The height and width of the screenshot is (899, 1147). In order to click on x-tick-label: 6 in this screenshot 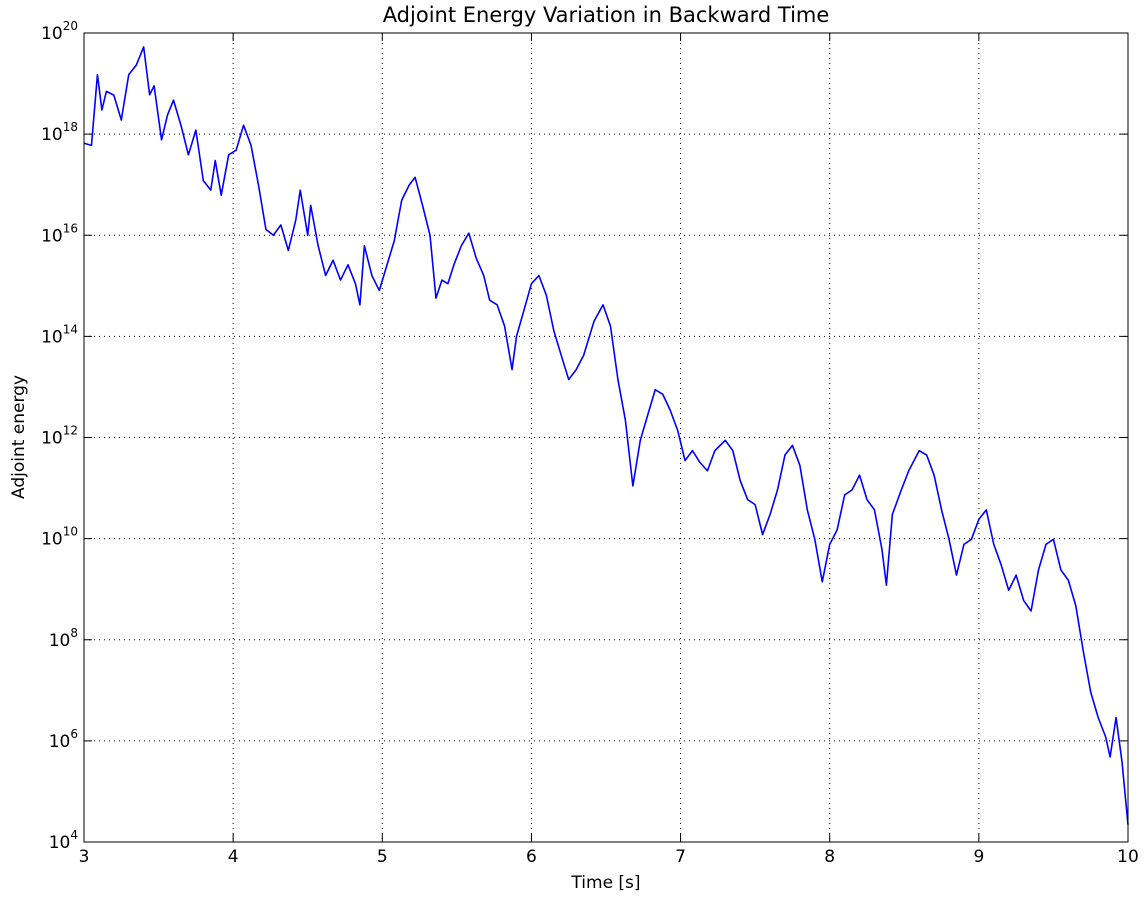, I will do `click(531, 857)`.